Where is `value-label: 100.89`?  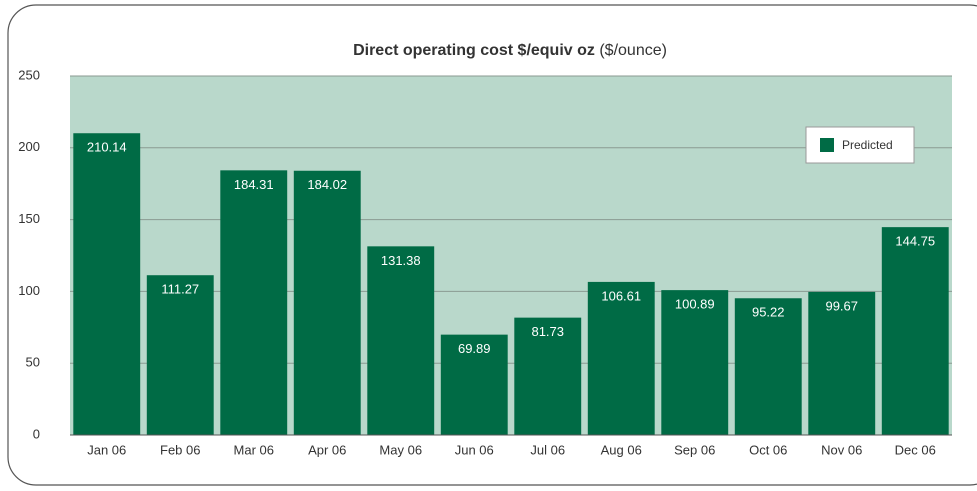
value-label: 100.89 is located at coordinates (695, 304).